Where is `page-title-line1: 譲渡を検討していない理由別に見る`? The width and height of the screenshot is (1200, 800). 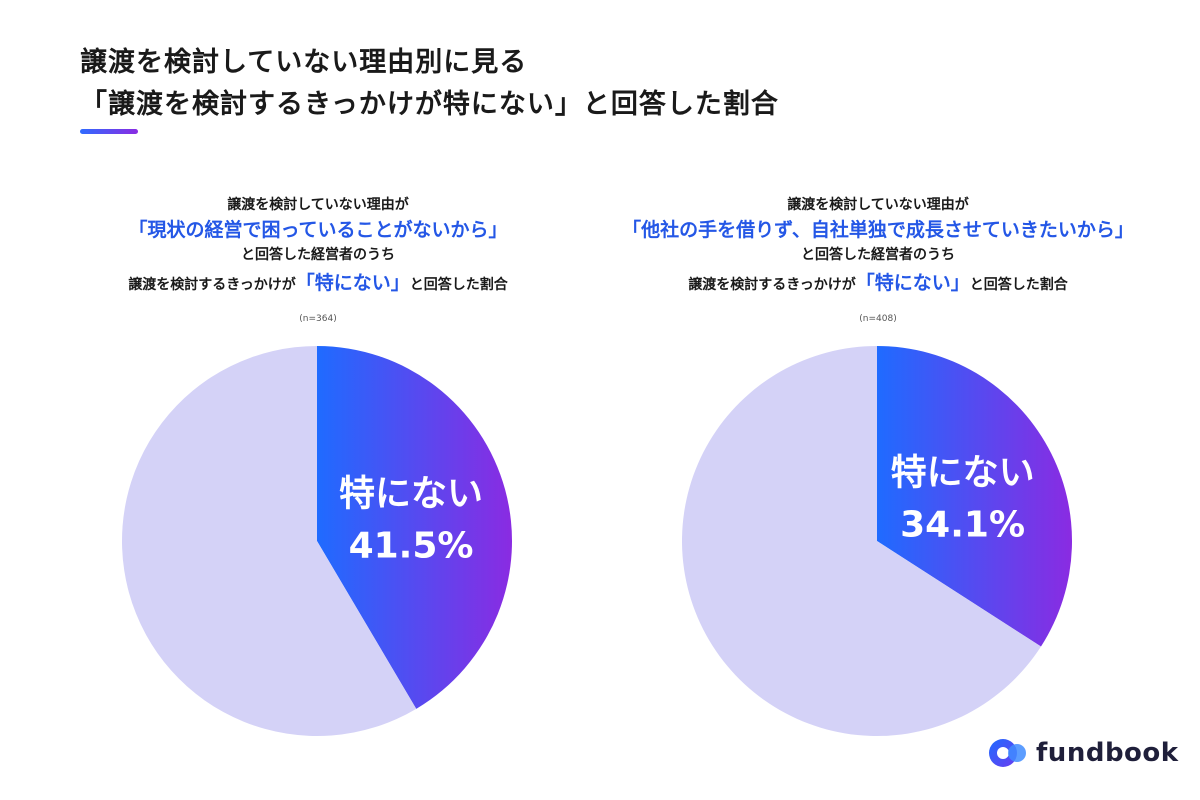 page-title-line1: 譲渡を検討していない理由別に見る is located at coordinates (304, 62).